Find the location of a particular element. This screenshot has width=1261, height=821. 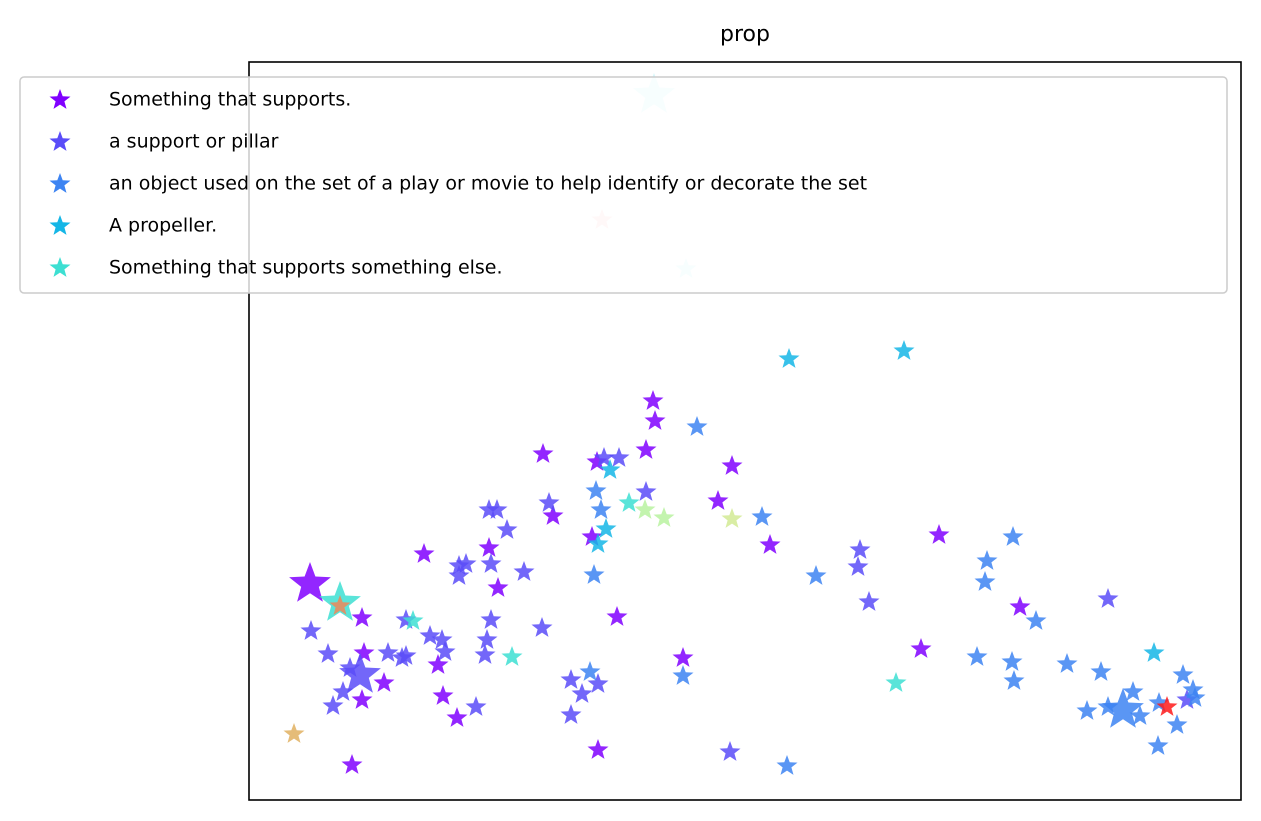

legend-label: Something that supports something else. is located at coordinates (306, 268).